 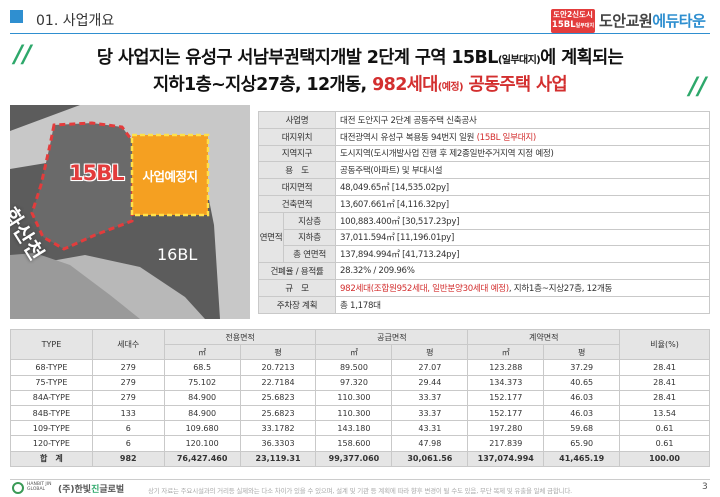 I want to click on table-cell: 65.90, so click(x=582, y=443).